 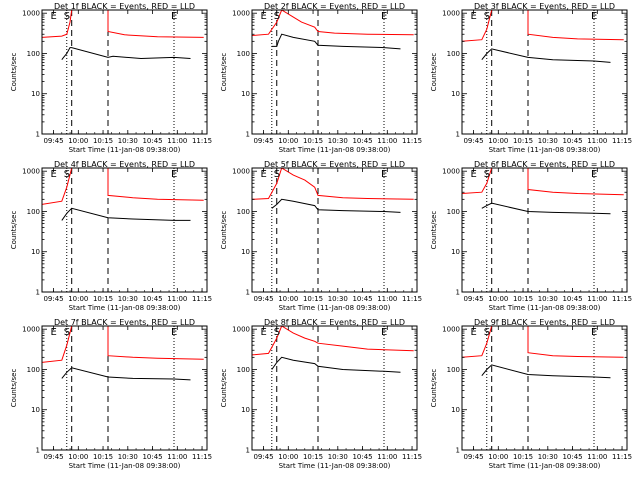 What do you see at coordinates (334, 6) in the screenshot?
I see `panel-title: Det 2f BLACK = Events, RED = LLD` at bounding box center [334, 6].